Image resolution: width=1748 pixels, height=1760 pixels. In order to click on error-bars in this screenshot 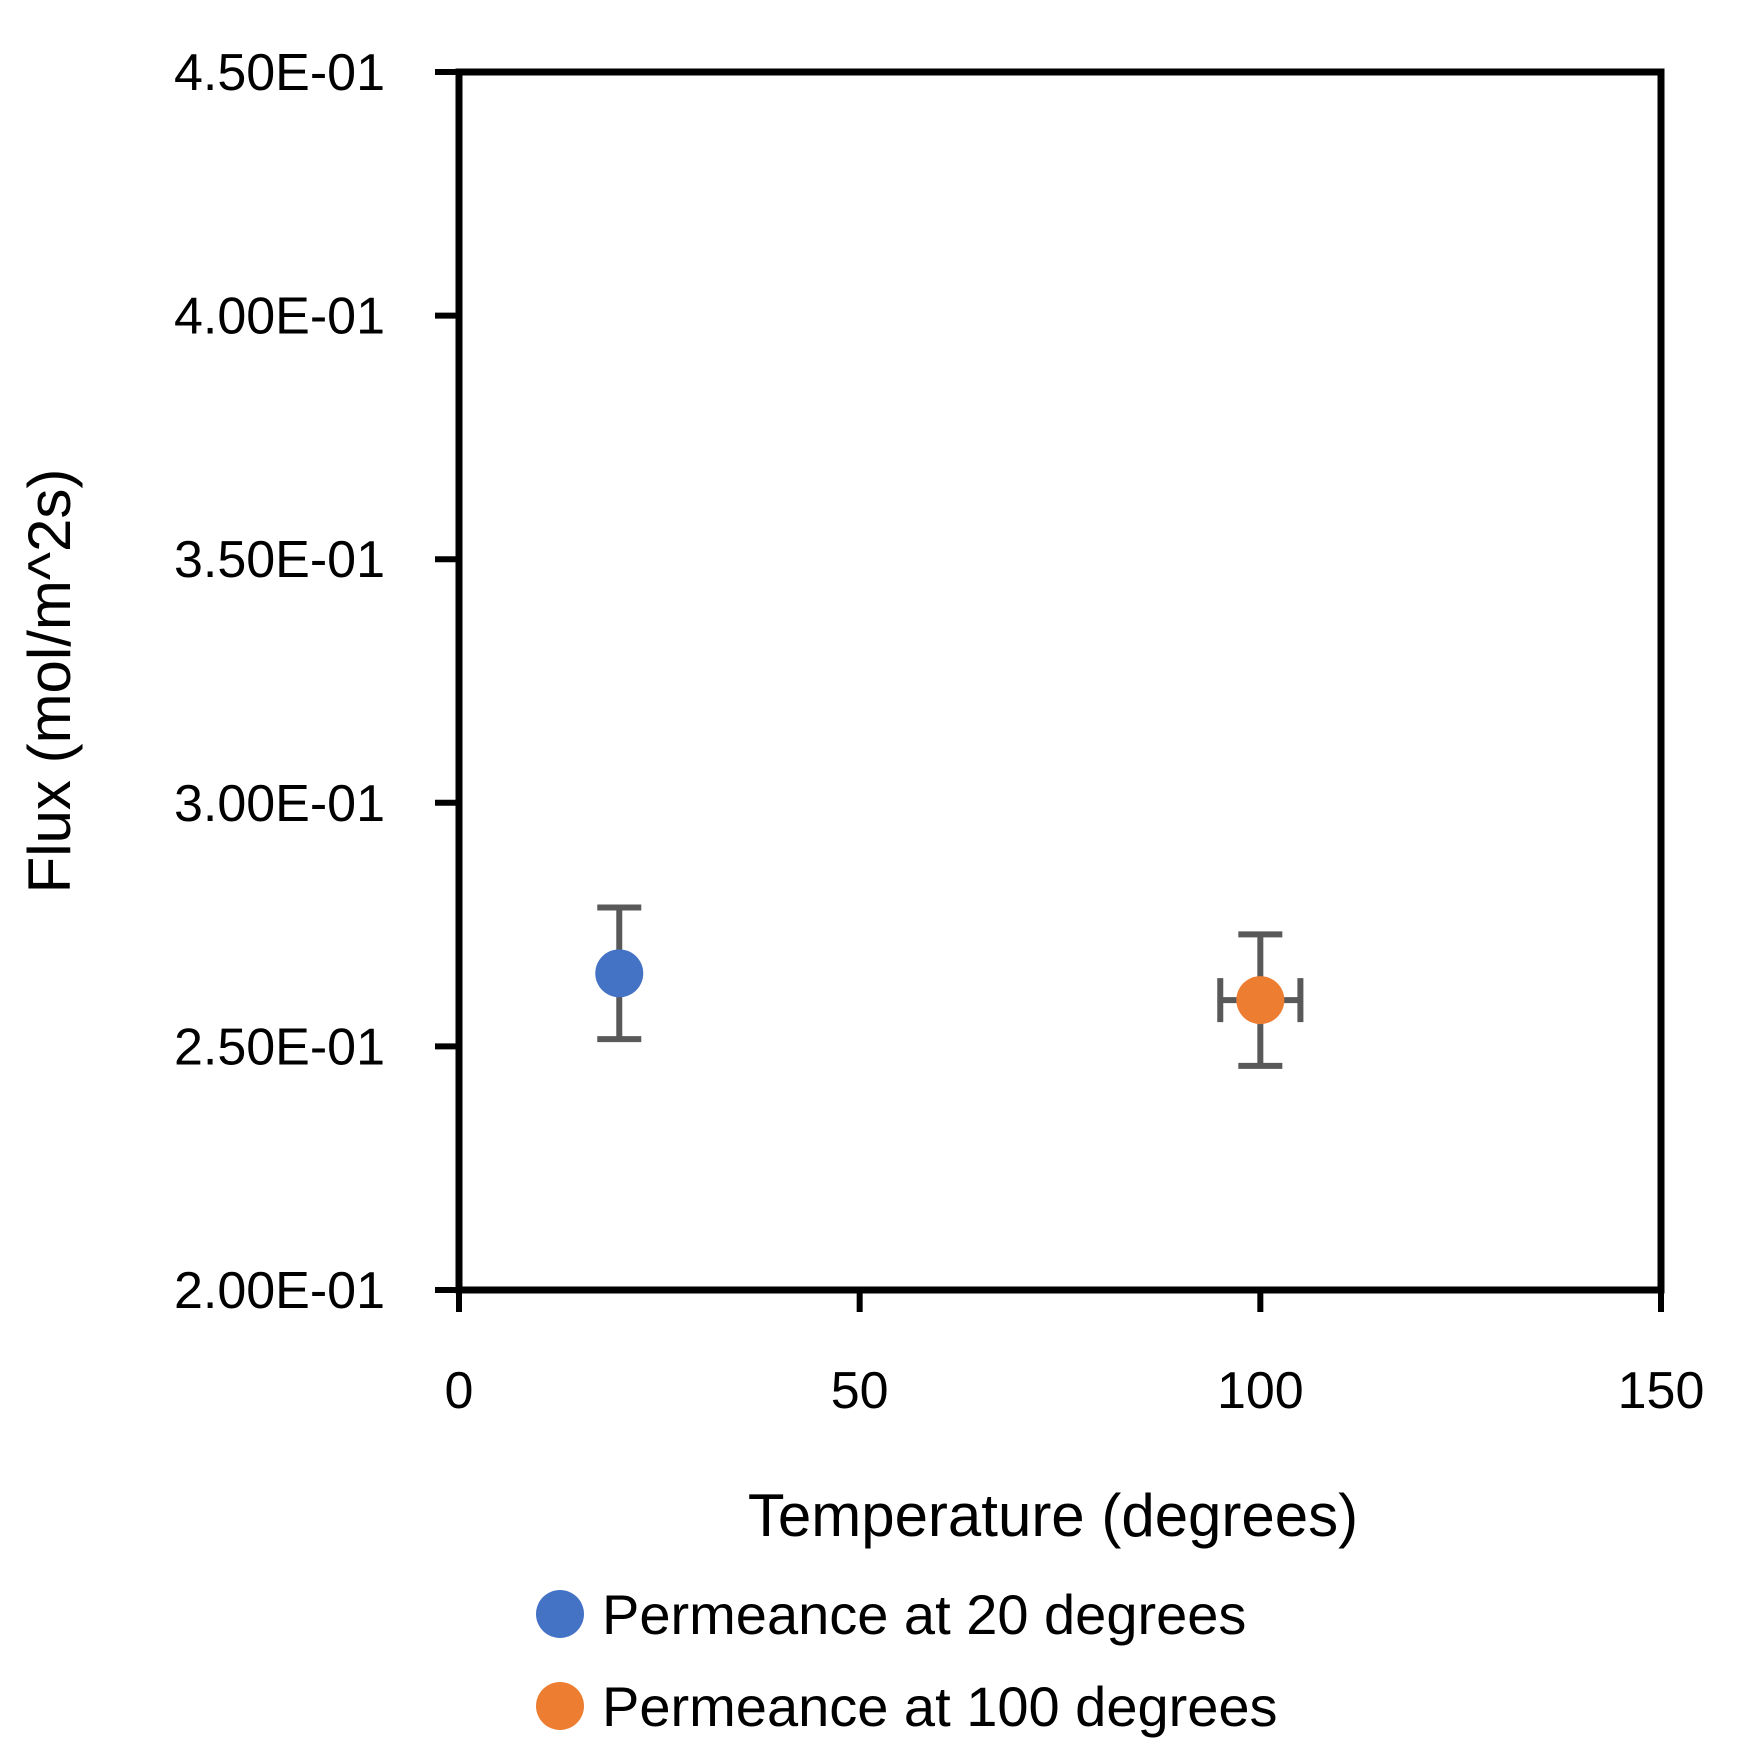, I will do `click(950, 986)`.